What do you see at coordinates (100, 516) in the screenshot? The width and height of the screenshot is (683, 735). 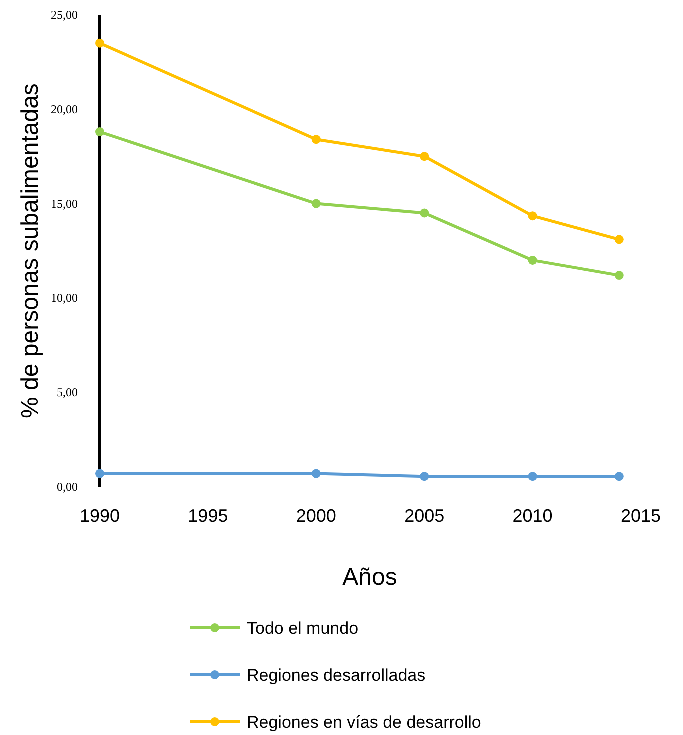 I see `x-tick-label: 1990` at bounding box center [100, 516].